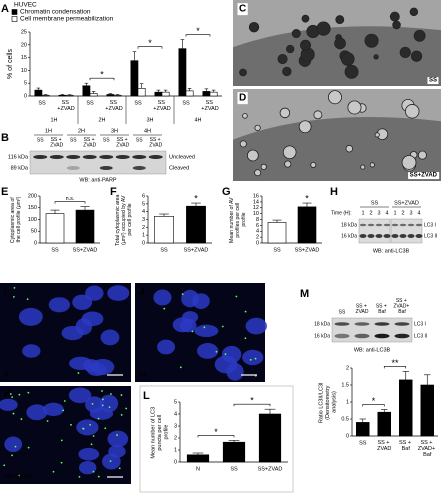 The height and width of the screenshot is (500, 441). Describe the element at coordinates (143, 204) in the screenshot. I see `y-tick-label: 5` at that location.